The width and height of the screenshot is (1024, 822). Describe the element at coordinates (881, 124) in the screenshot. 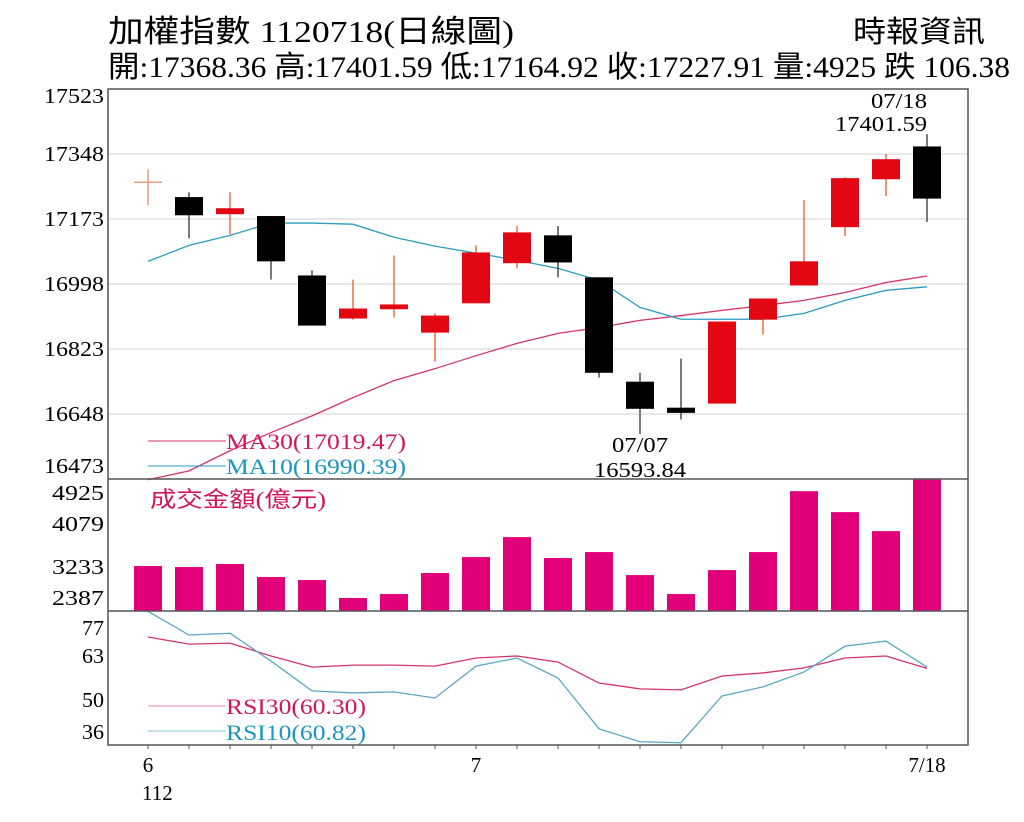

I see `high-annotation-value: 17401.59` at that location.